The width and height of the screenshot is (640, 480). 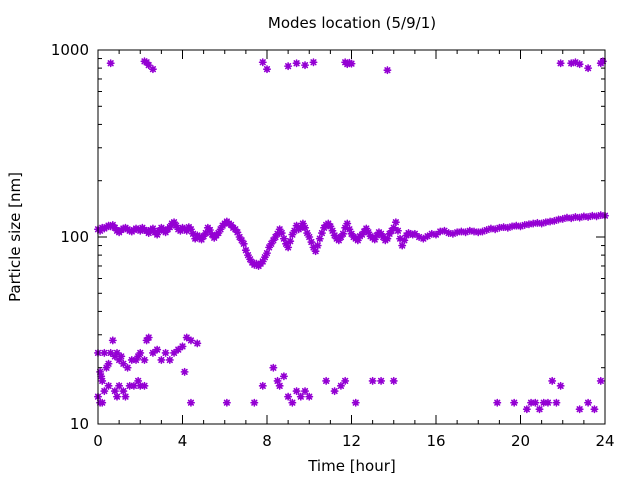 What do you see at coordinates (98, 441) in the screenshot?
I see `x-tick-label: 0` at bounding box center [98, 441].